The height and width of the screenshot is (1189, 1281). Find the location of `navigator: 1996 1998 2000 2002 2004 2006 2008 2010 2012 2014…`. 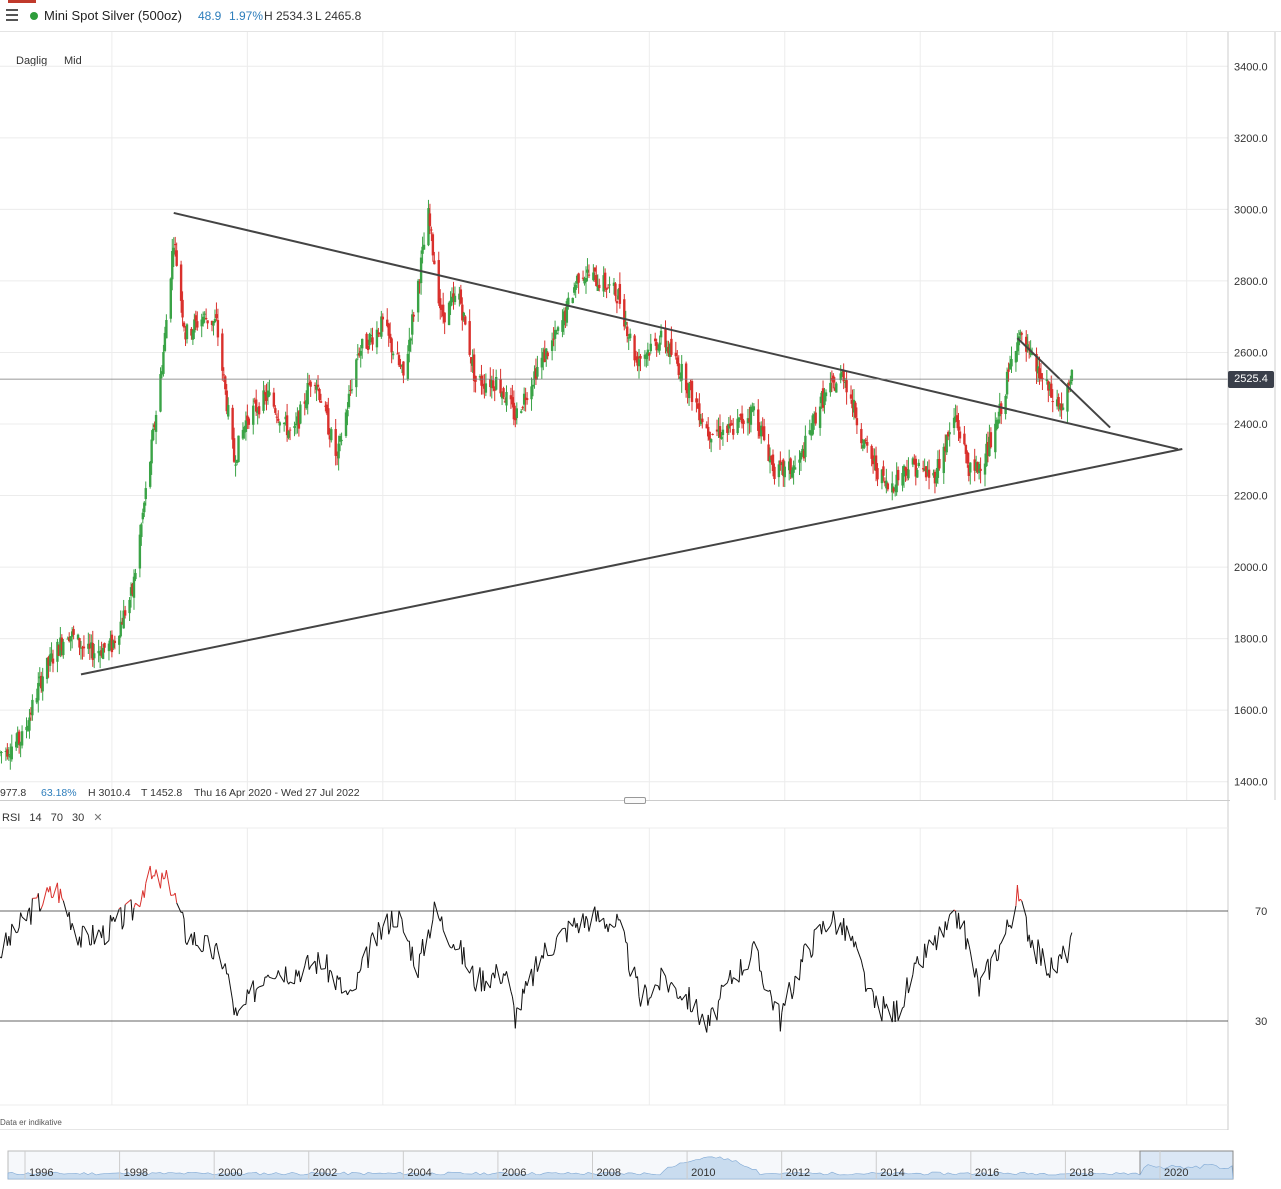

navigator: 1996 1998 2000 2002 2004 2006 2008 2010 2012 2014… is located at coordinates (640, 1169).